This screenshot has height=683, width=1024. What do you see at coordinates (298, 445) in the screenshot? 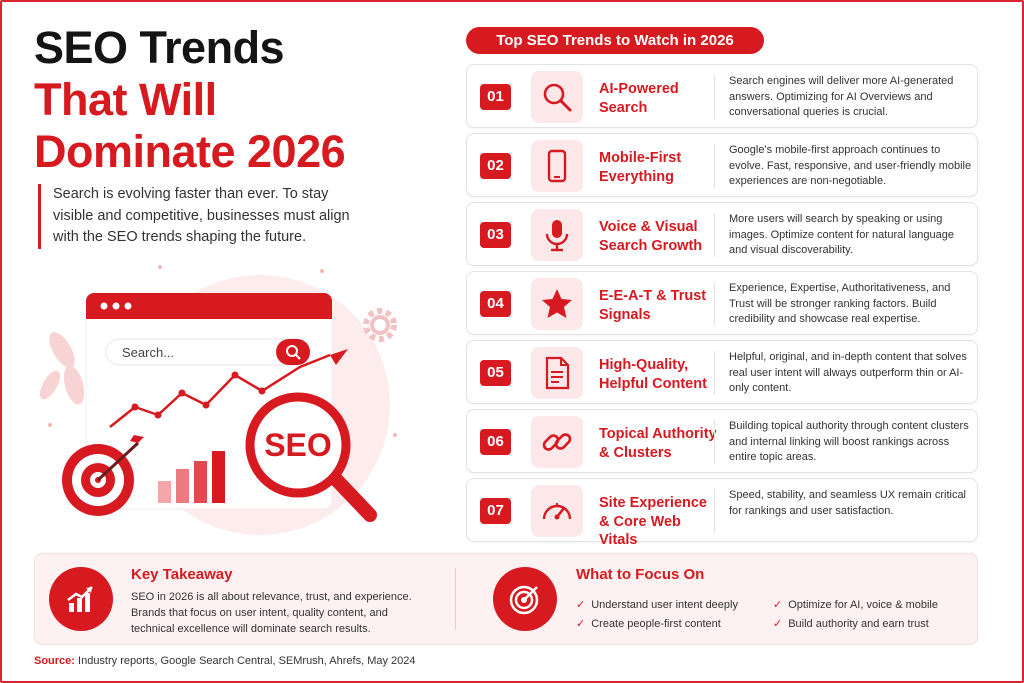
I see `seo-label: SEO` at bounding box center [298, 445].